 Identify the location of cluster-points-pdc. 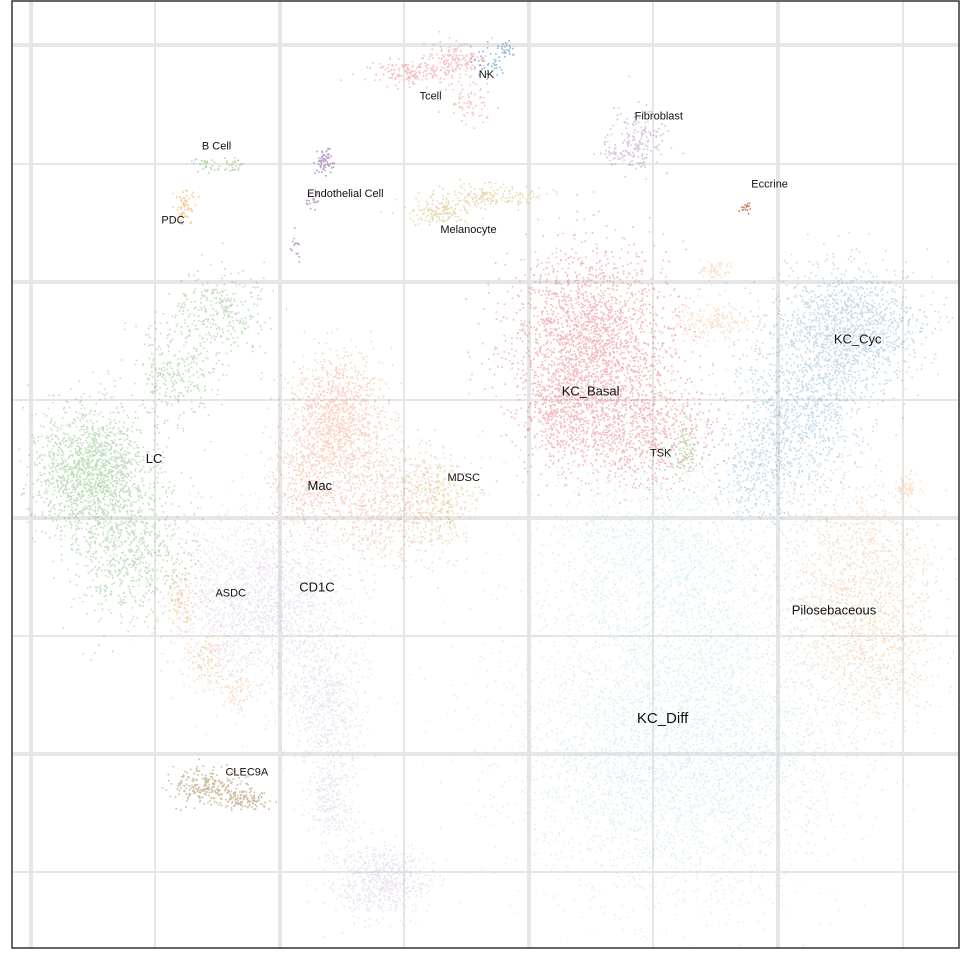
(186, 207).